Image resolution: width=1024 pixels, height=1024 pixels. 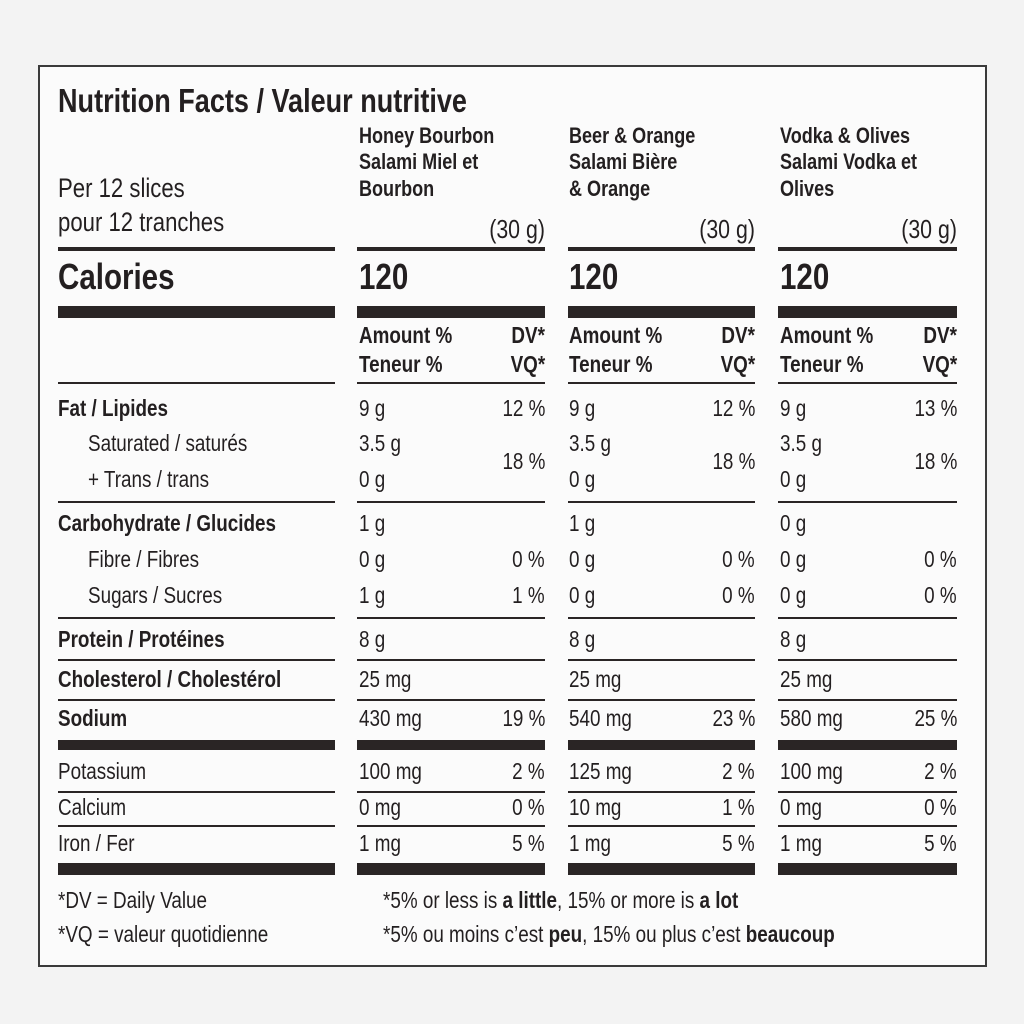 I want to click on nutrient-label: Iron / Fer, so click(x=96, y=843).